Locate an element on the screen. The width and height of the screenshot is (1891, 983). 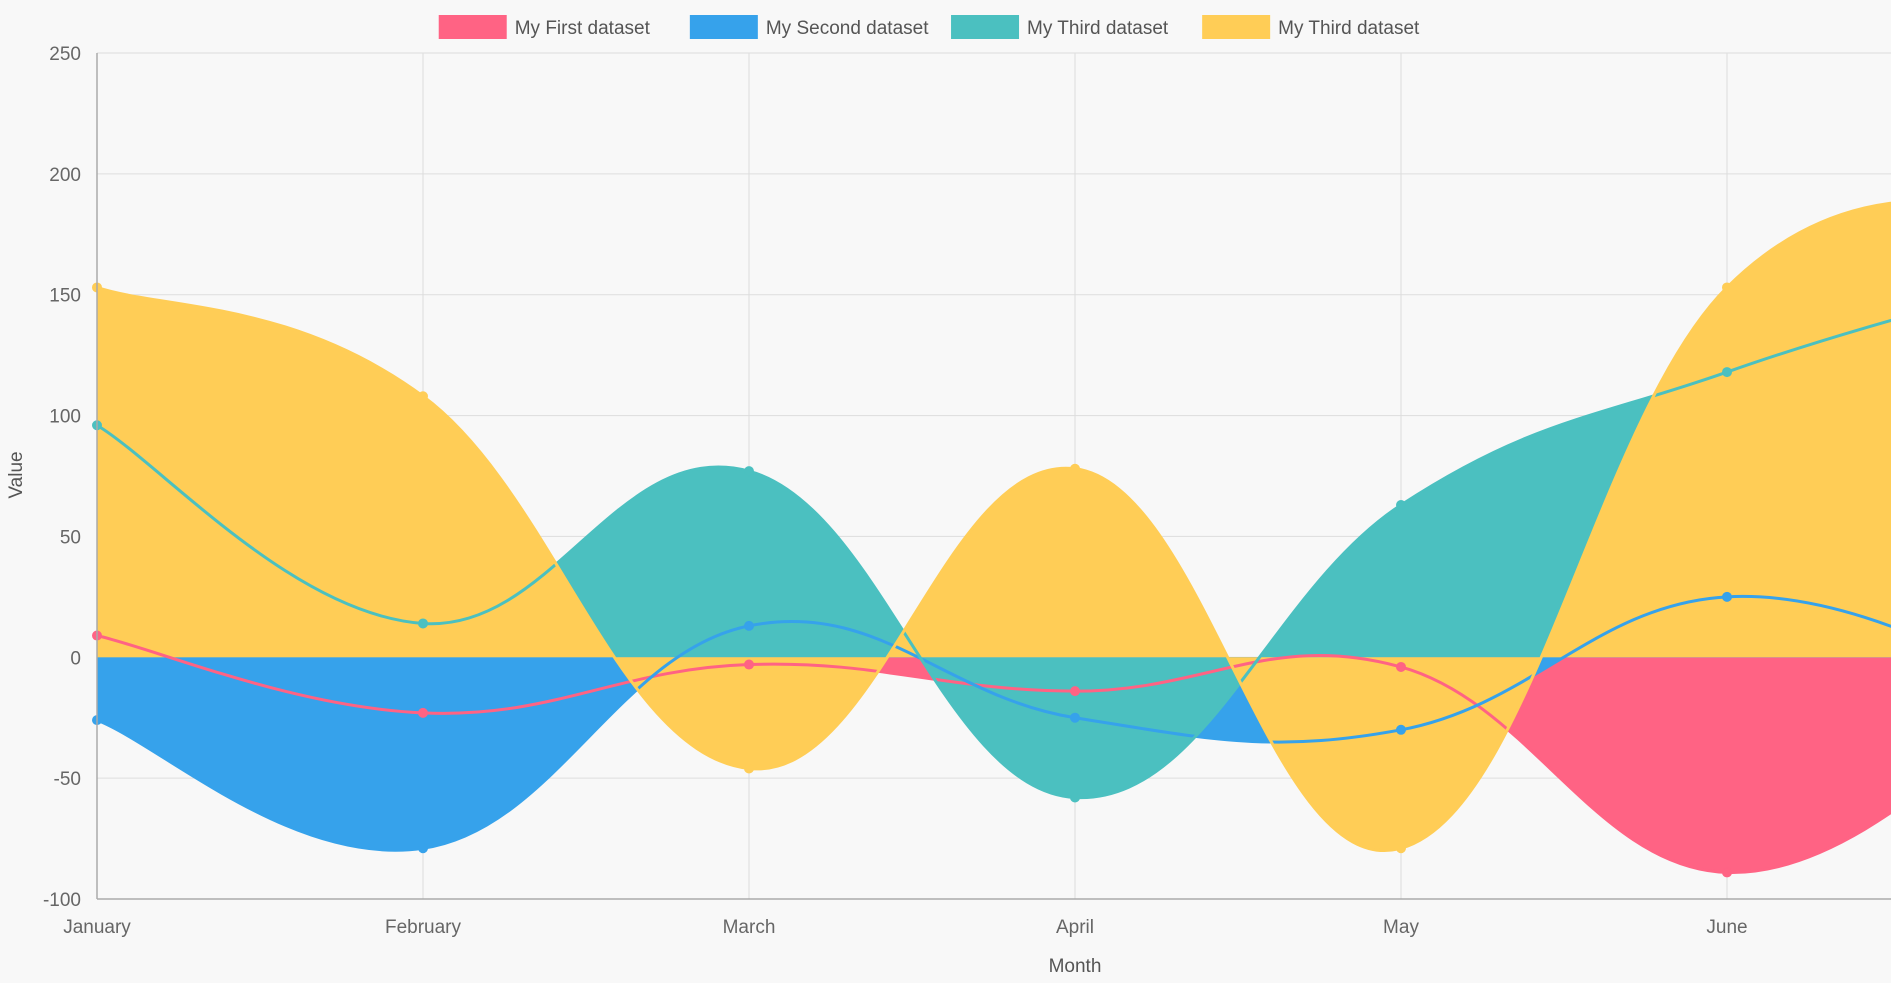
x-tick-label: March is located at coordinates (749, 927).